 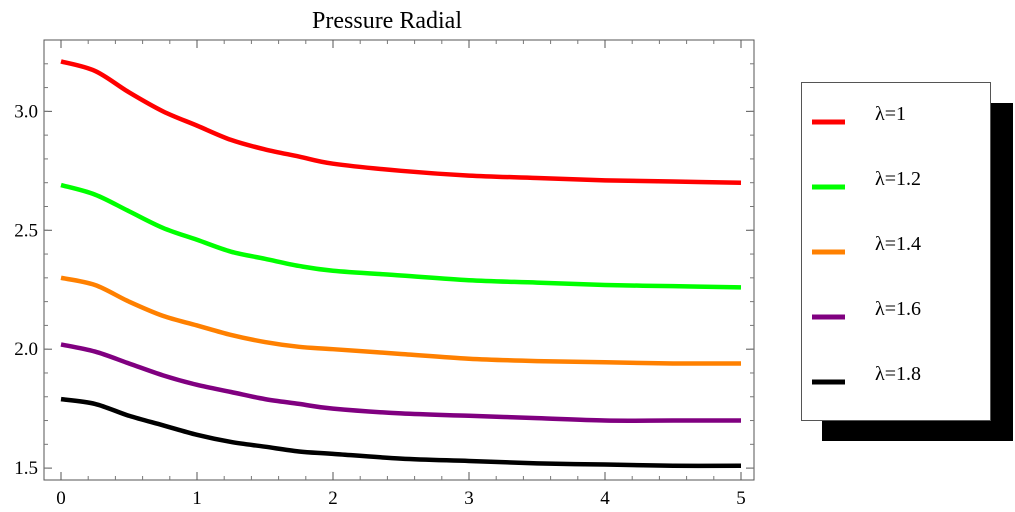 What do you see at coordinates (61, 498) in the screenshot?
I see `x-tick-label: 0` at bounding box center [61, 498].